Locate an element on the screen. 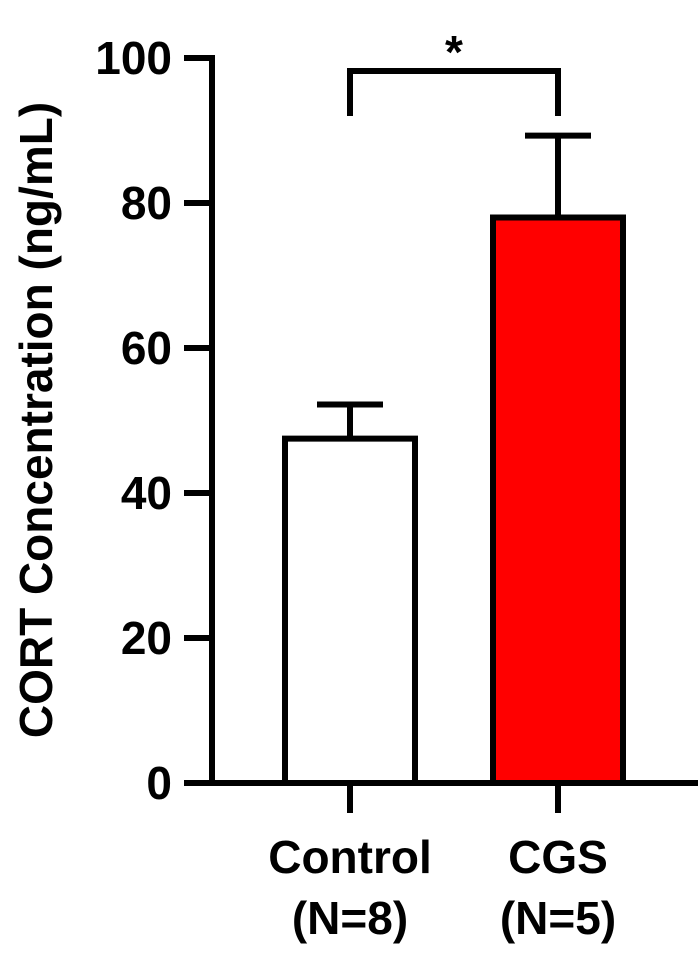 This screenshot has width=700, height=954. y-tick-label: 20 is located at coordinates (146, 638).